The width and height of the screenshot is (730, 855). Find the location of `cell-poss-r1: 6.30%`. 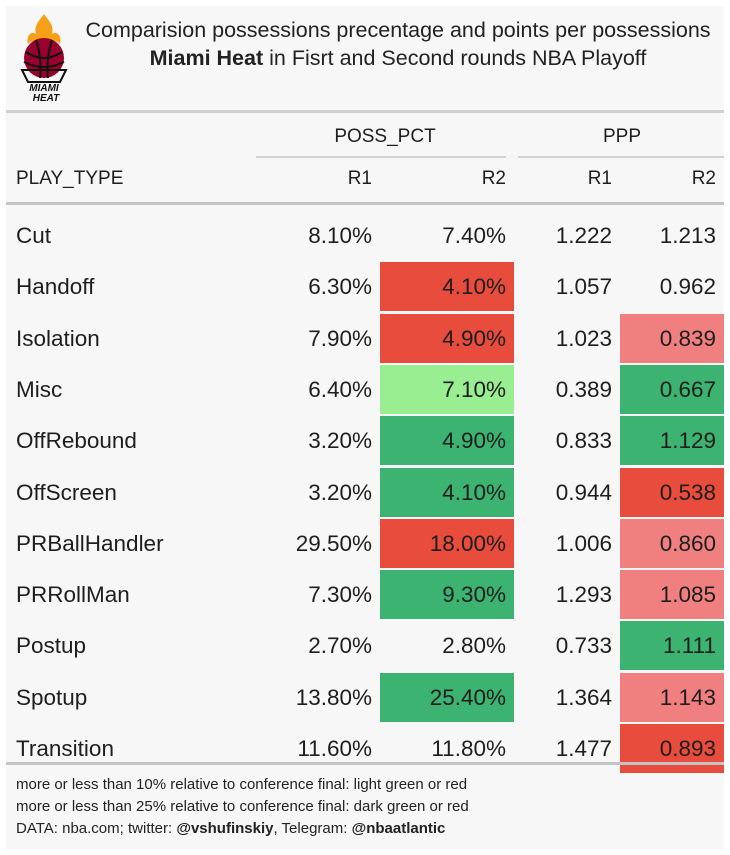

cell-poss-r1: 6.30% is located at coordinates (340, 287).